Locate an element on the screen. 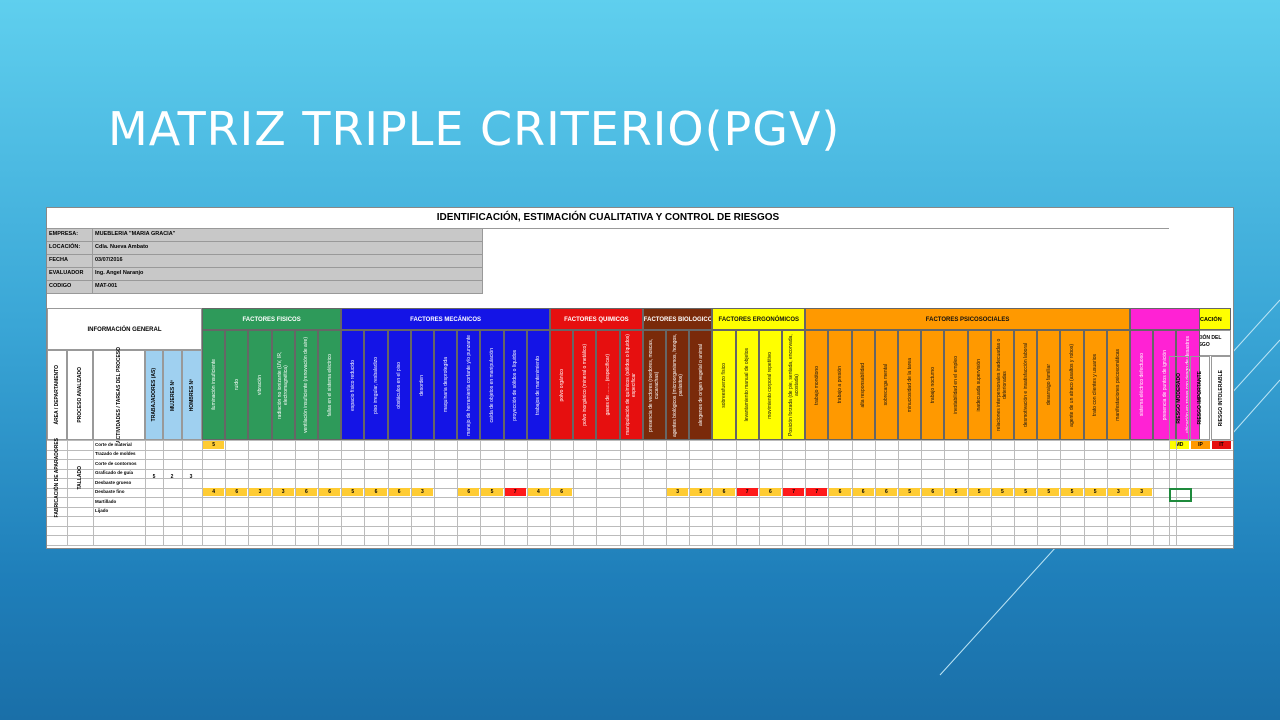  factor-column-header: fallas en el sistema eléctrico is located at coordinates (330, 385).